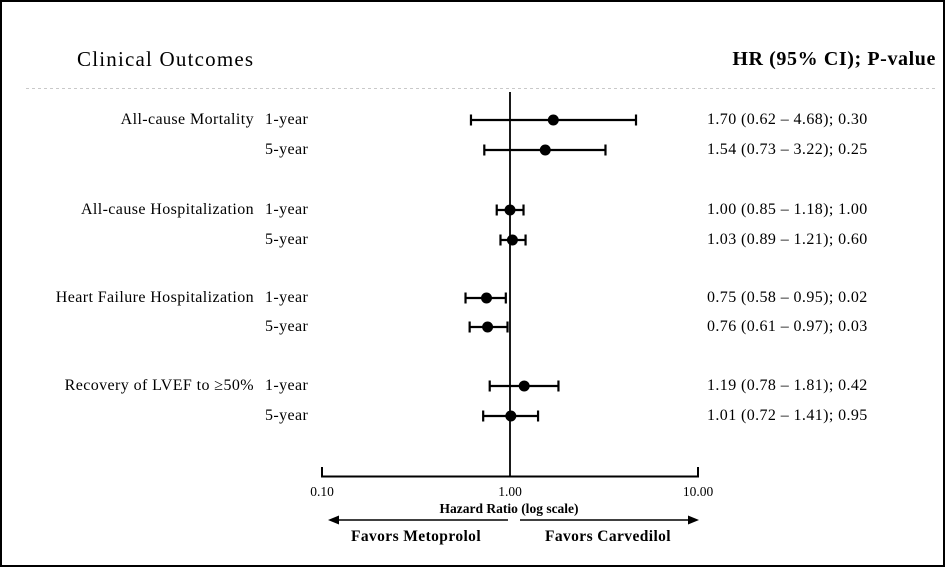 This screenshot has height=567, width=945. Describe the element at coordinates (166, 59) in the screenshot. I see `figure-title: Clinical Outcomes` at that location.